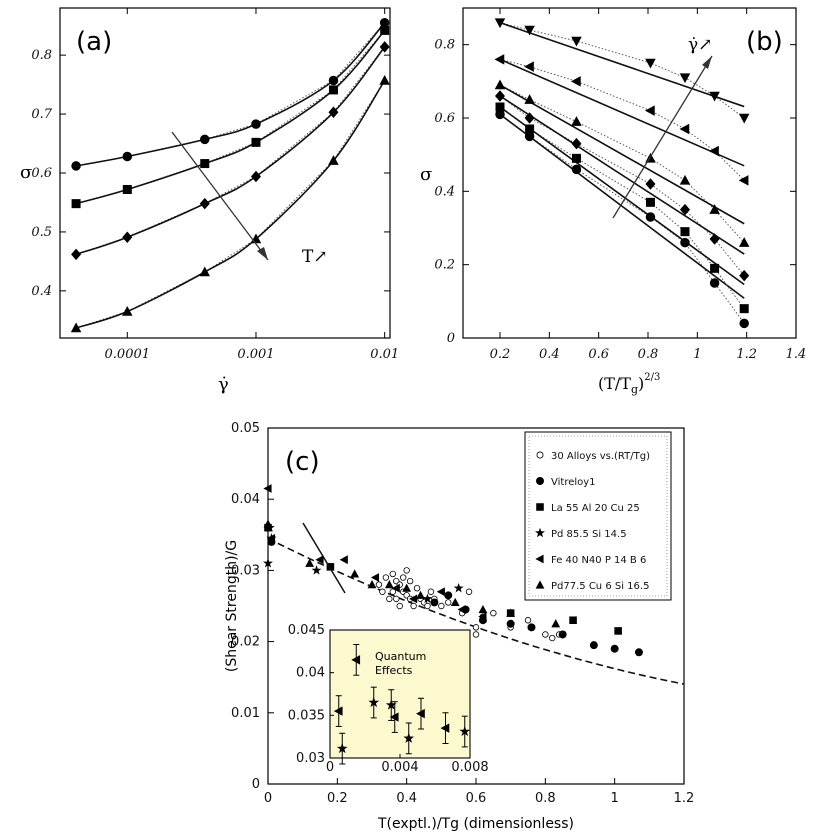  What do you see at coordinates (476, 798) in the screenshot?
I see `x-tick-label: 0.6` at bounding box center [476, 798].